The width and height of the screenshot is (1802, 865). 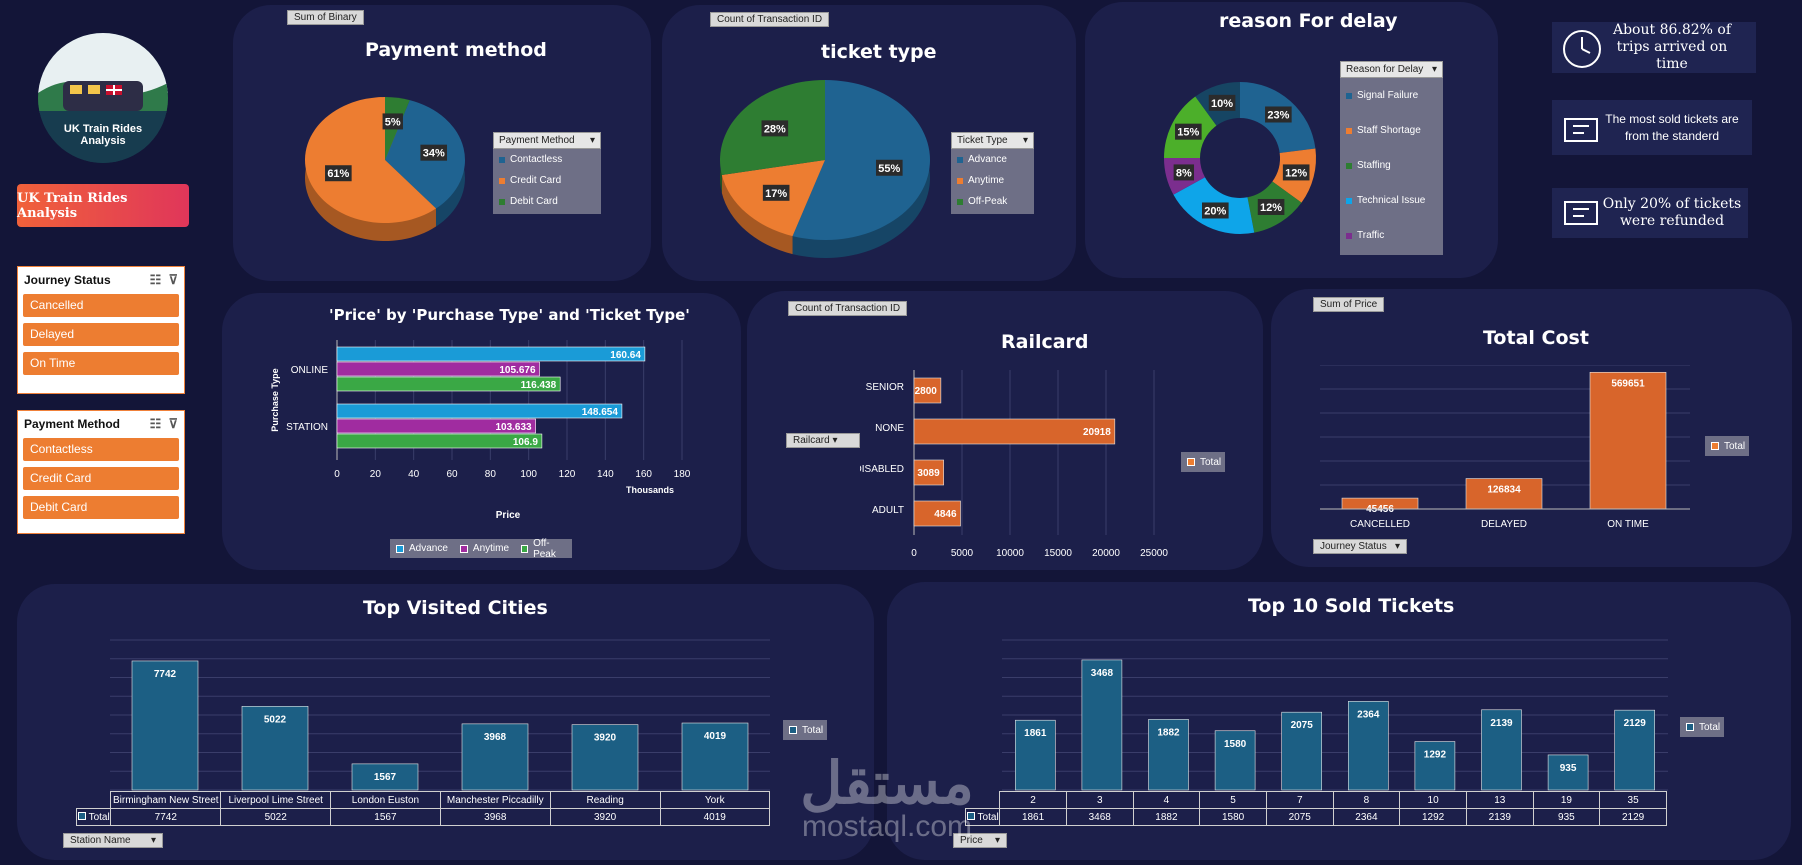 What do you see at coordinates (1222, 104) in the screenshot?
I see `donut-label-6: 10%` at bounding box center [1222, 104].